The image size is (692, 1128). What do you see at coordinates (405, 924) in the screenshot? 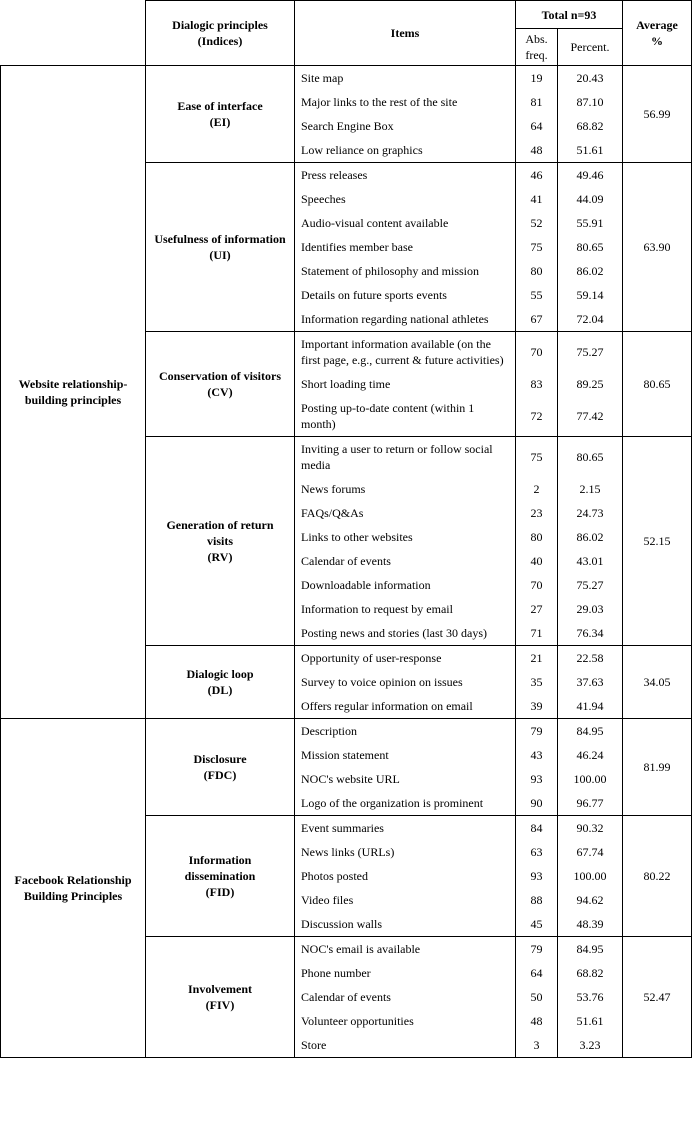
I see `item: Discussion walls` at bounding box center [405, 924].